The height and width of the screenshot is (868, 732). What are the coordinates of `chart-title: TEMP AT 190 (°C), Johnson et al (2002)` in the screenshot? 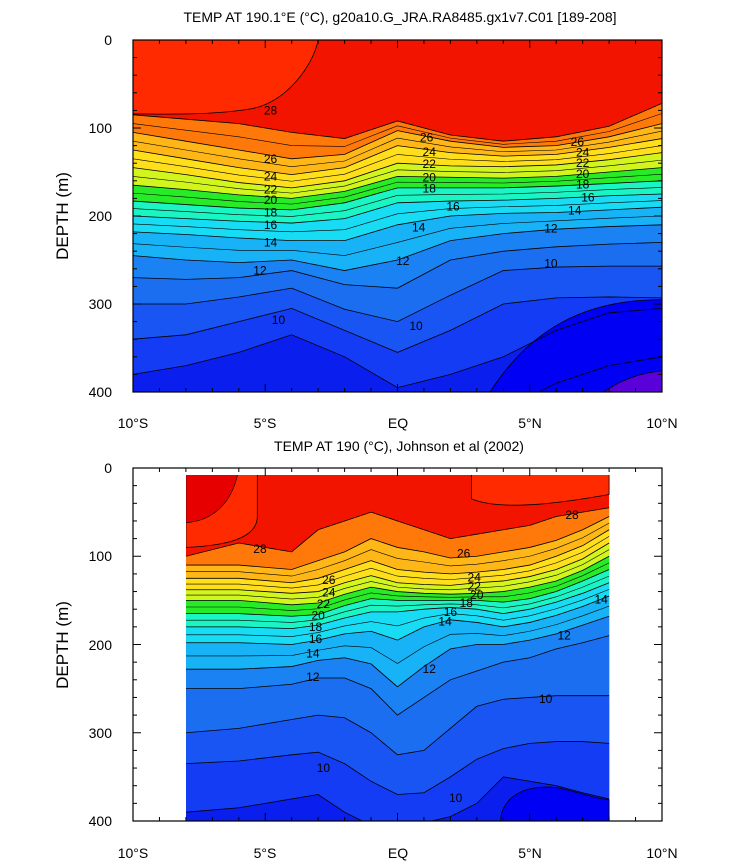 It's located at (399, 446).